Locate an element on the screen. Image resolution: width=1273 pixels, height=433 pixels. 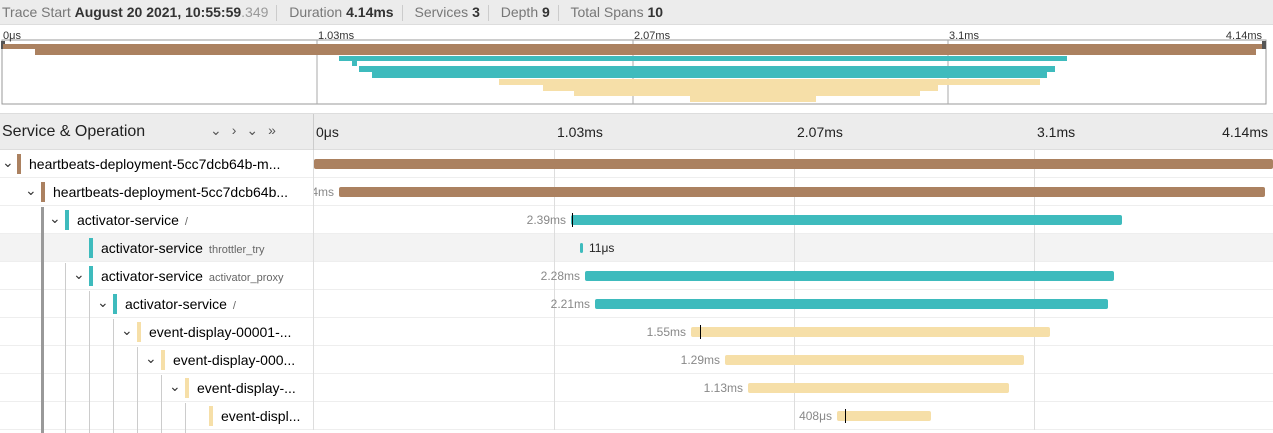
minimap-tick-label: 3.1ms is located at coordinates (964, 36).